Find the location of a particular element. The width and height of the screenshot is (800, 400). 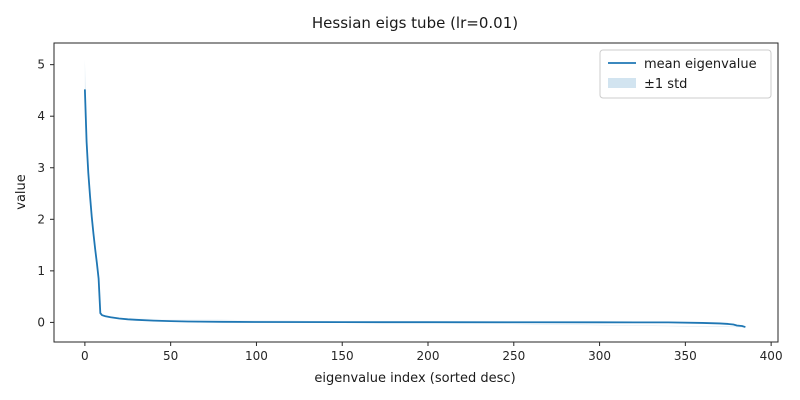

x-tick-label: 0 is located at coordinates (85, 356).